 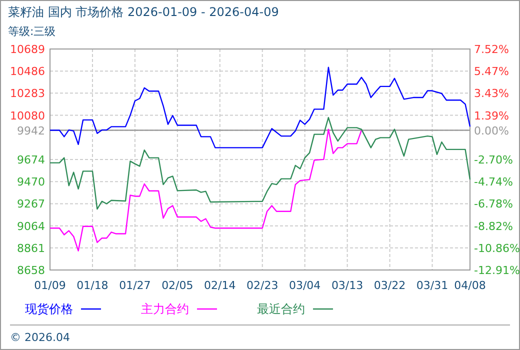 I want to click on y-tick-label: 9674, so click(x=31, y=159).